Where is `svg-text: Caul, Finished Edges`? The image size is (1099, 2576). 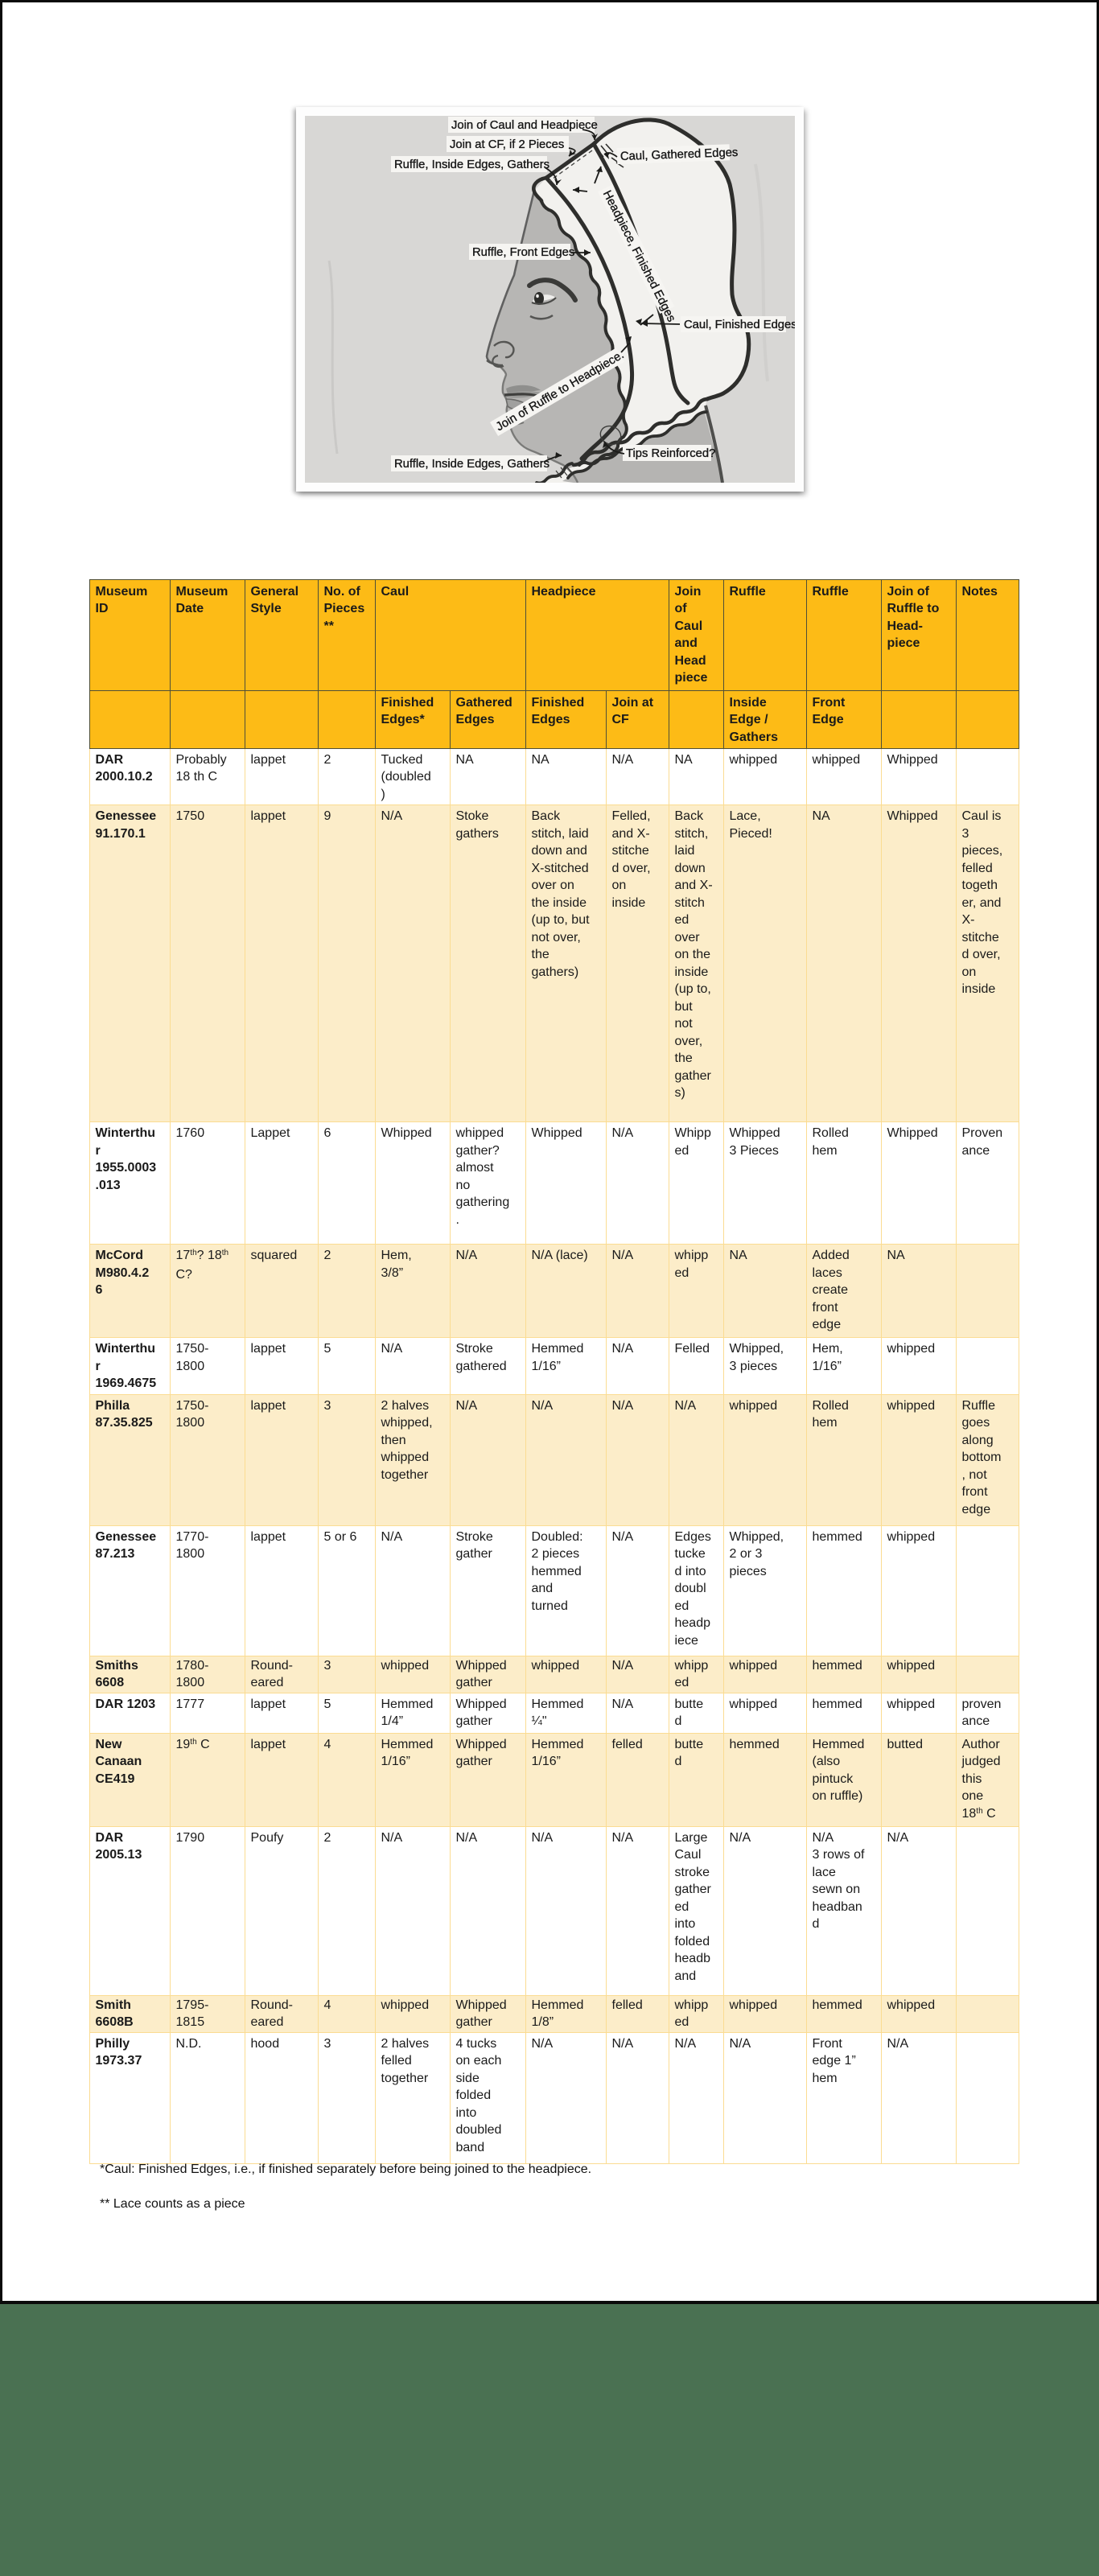 svg-text: Caul, Finished Edges is located at coordinates (739, 325).